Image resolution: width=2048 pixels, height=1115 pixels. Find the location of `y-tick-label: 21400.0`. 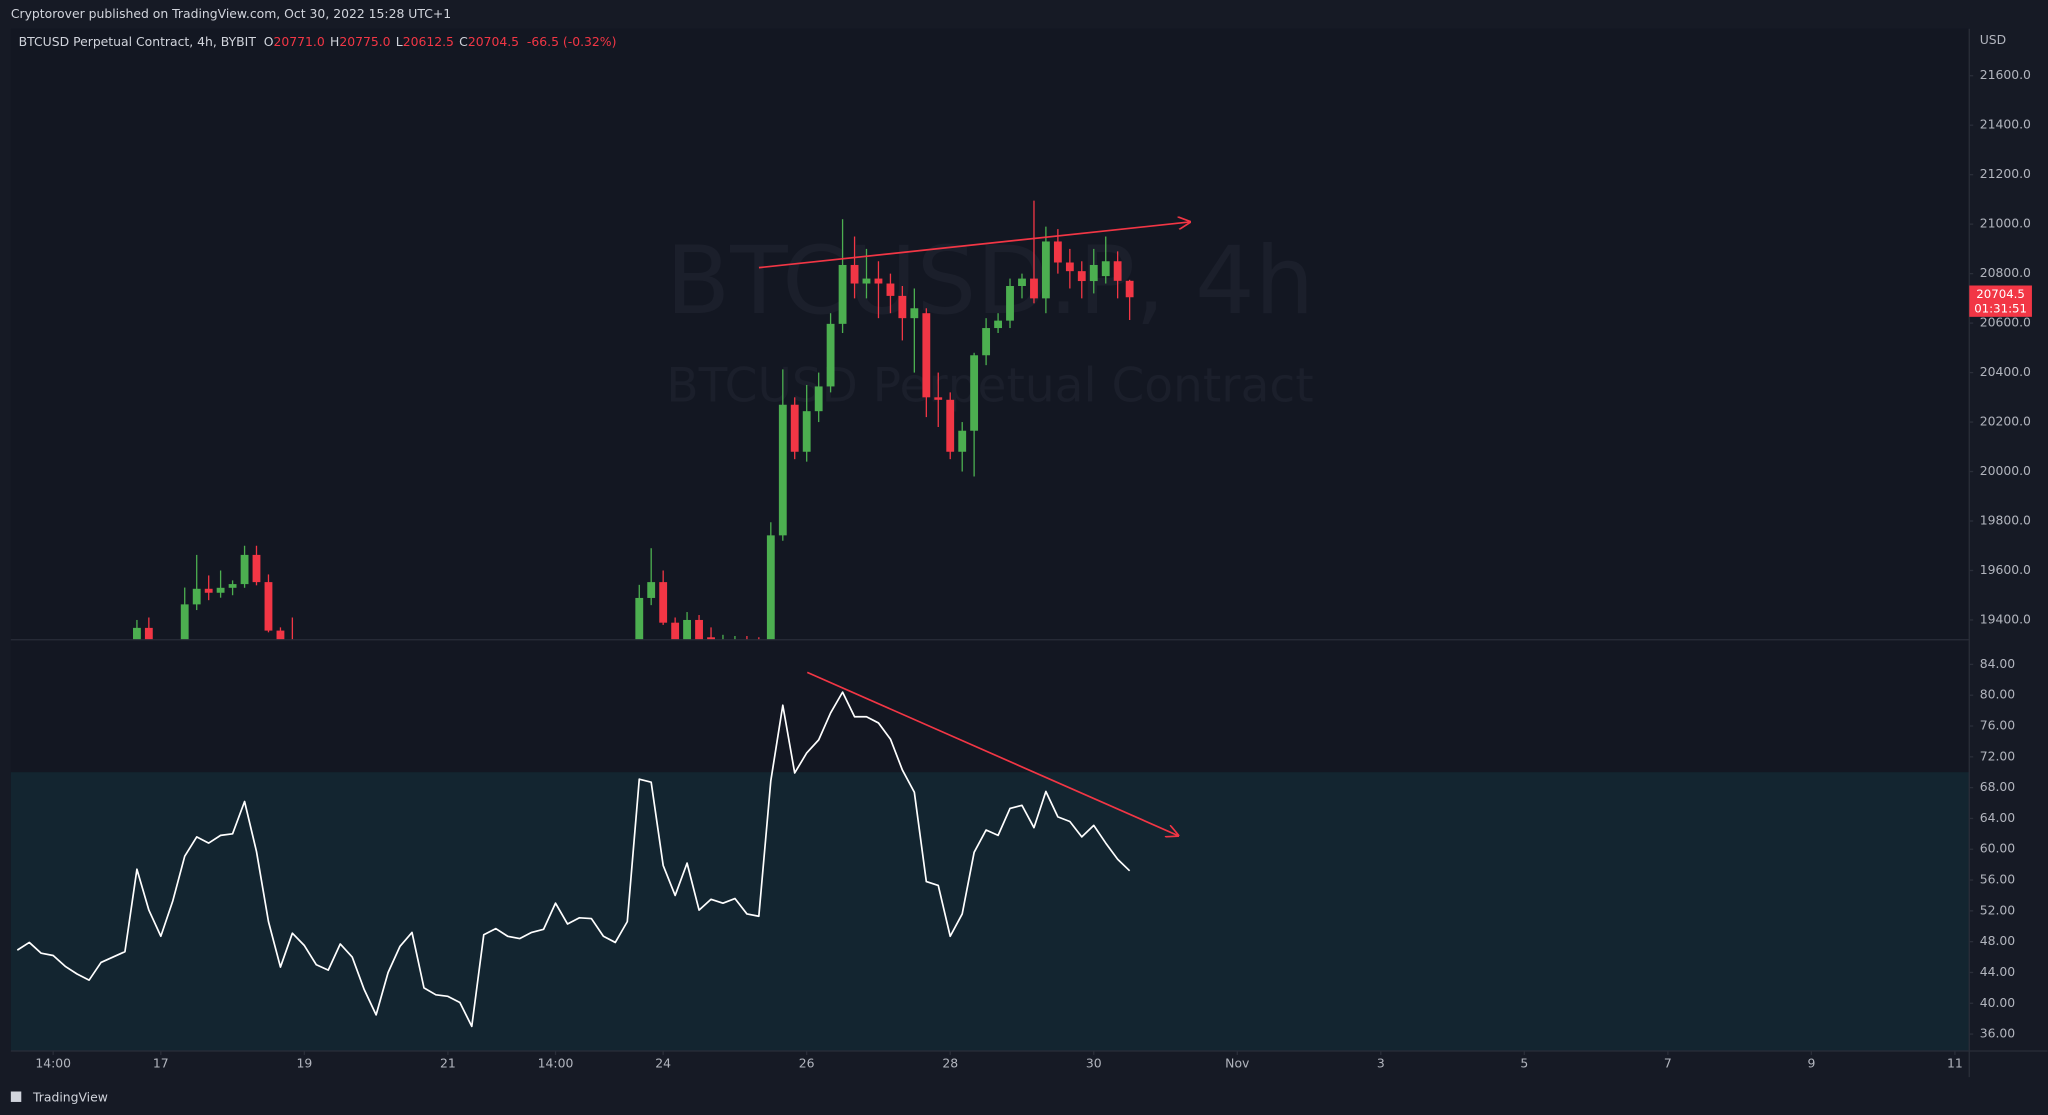

y-tick-label: 21400.0 is located at coordinates (2005, 124).